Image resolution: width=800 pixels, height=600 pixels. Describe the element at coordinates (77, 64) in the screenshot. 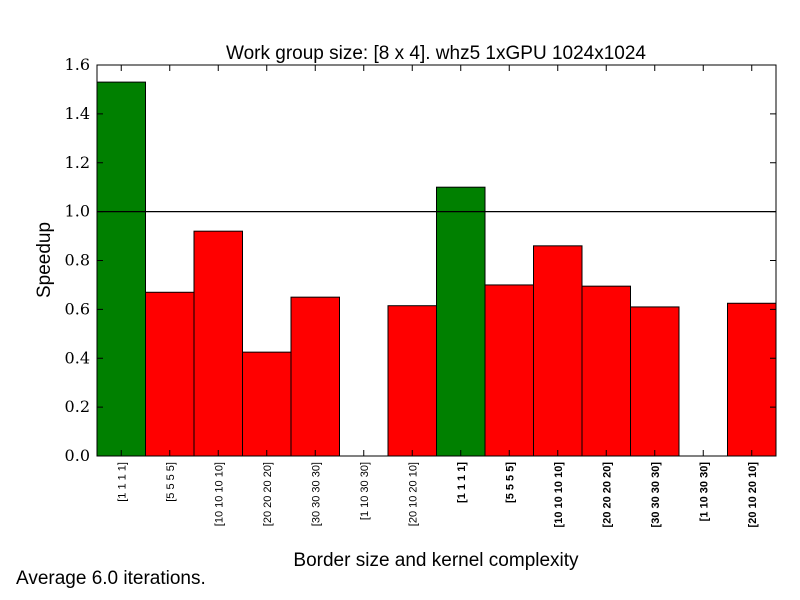

I see `y-tick-label: 1.6` at that location.